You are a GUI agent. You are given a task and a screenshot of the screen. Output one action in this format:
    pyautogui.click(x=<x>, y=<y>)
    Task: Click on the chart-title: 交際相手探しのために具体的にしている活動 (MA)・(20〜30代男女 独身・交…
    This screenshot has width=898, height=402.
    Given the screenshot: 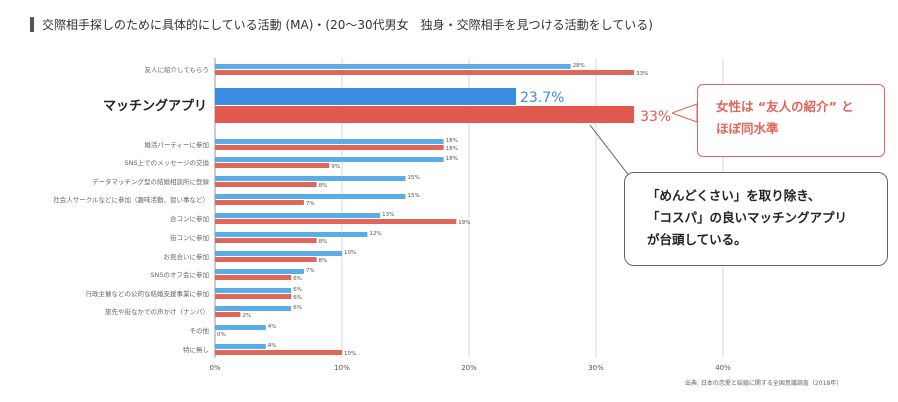 What is the action you would take?
    pyautogui.click(x=347, y=25)
    